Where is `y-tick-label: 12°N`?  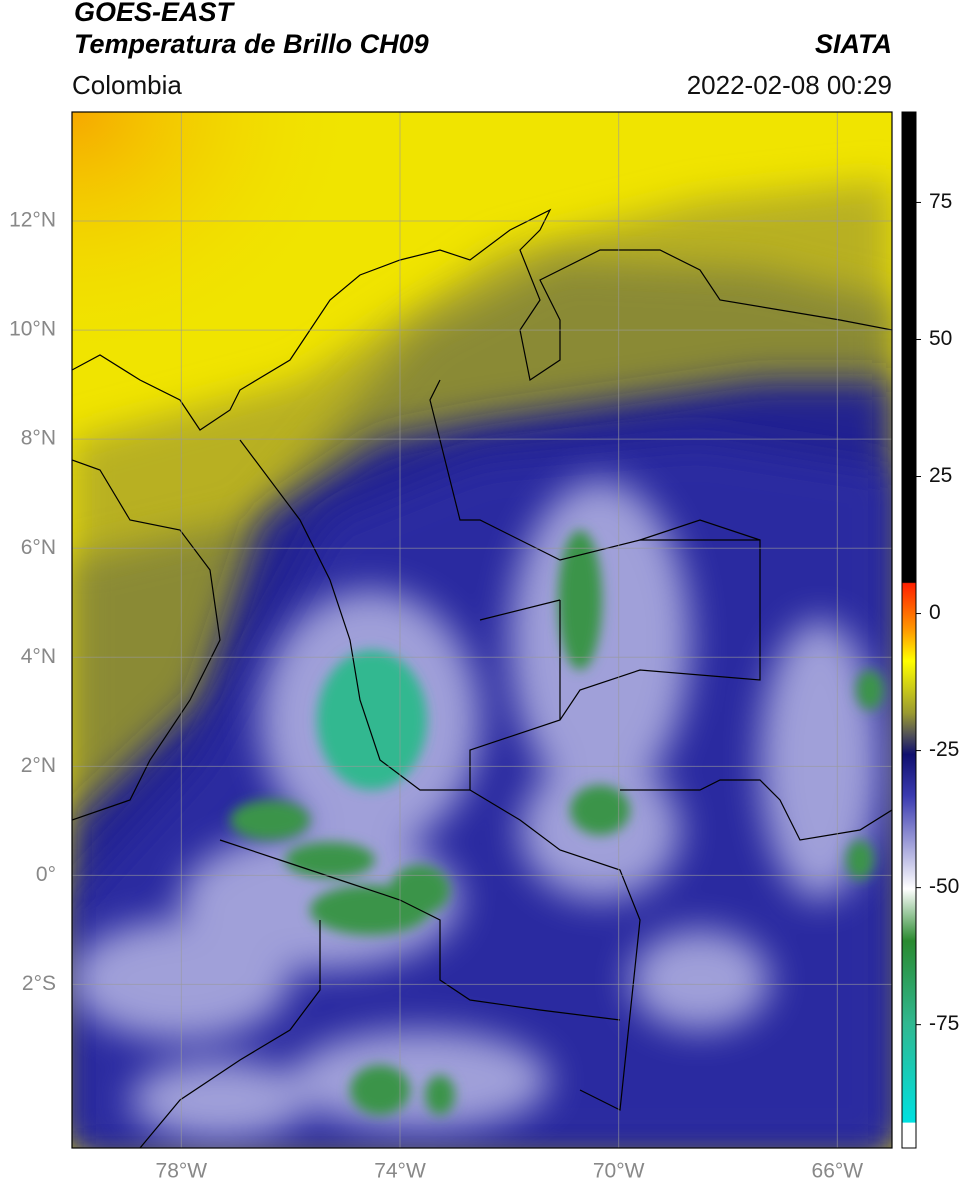
y-tick-label: 12°N is located at coordinates (32, 220).